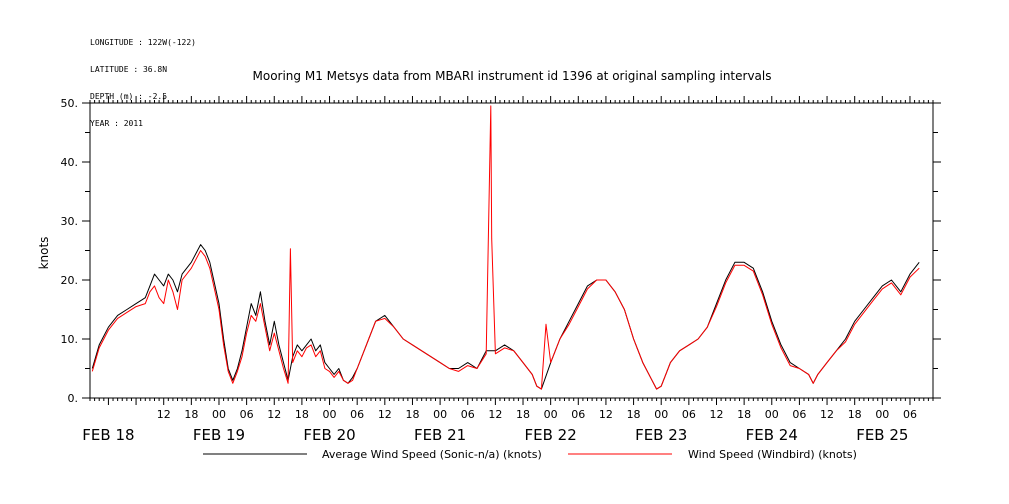 The height and width of the screenshot is (504, 1009). I want to click on meta-year: YEAR : 2011, so click(116, 123).